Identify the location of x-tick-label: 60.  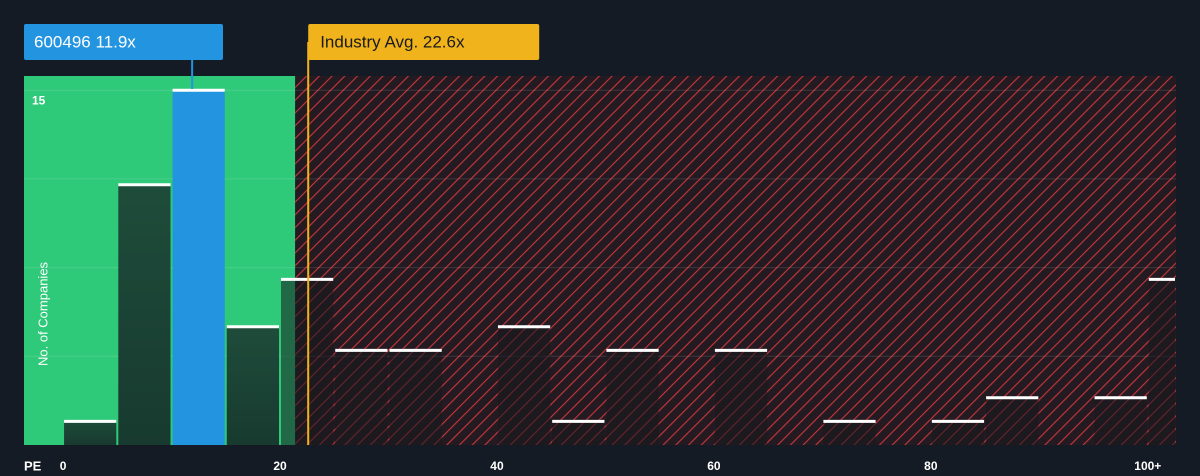
(714, 466).